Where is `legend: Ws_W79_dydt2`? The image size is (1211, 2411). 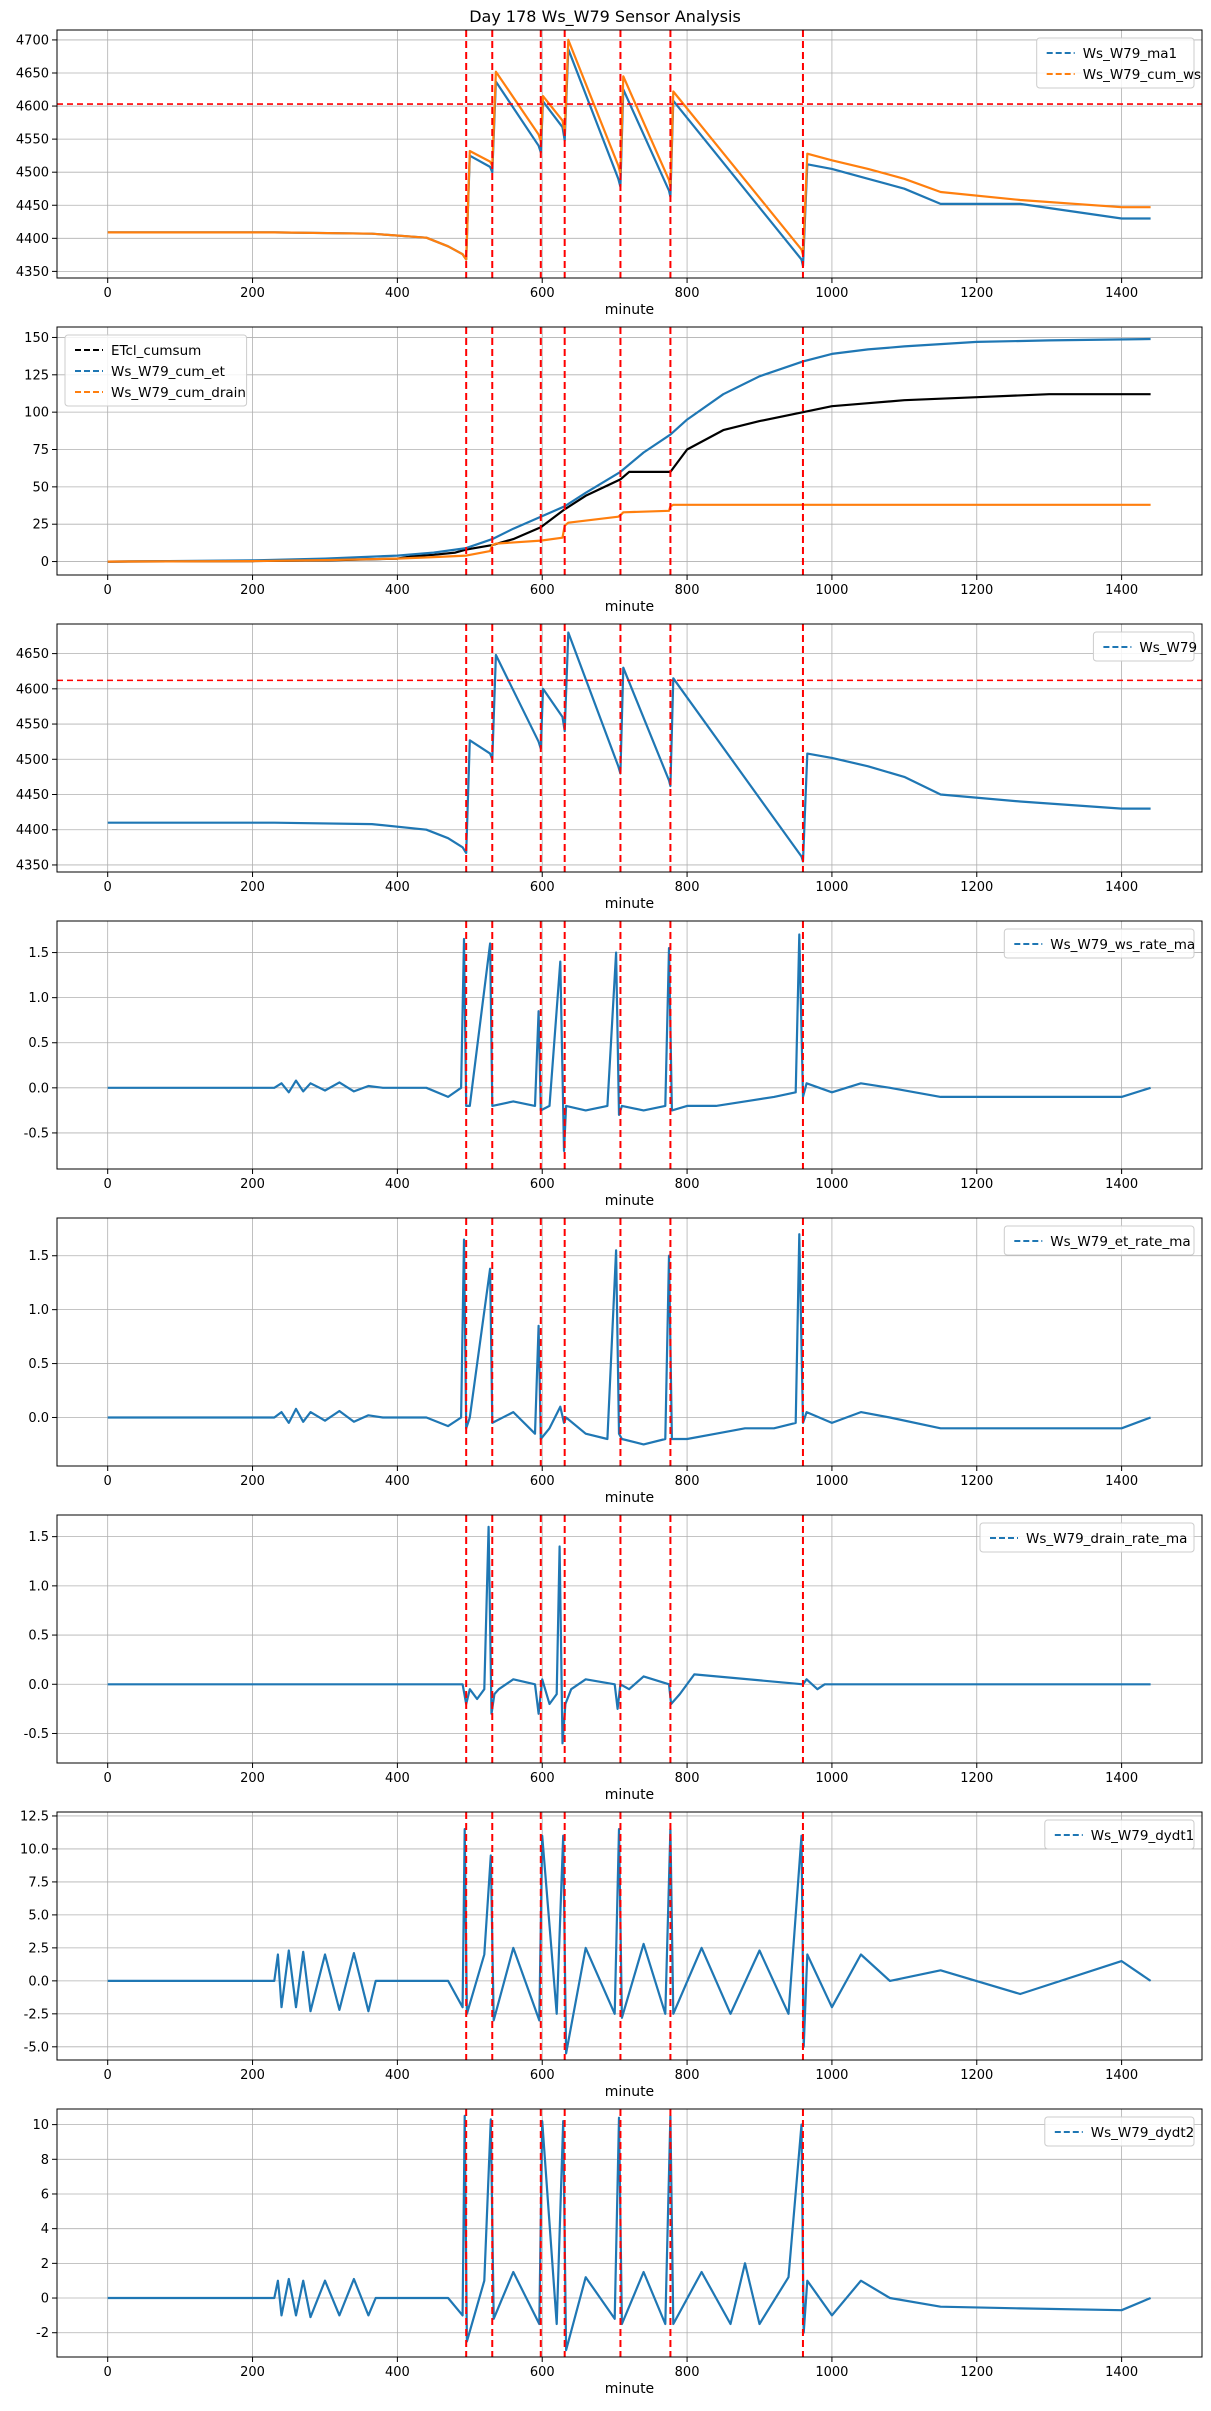
legend: Ws_W79_dydt2 is located at coordinates (1119, 2131).